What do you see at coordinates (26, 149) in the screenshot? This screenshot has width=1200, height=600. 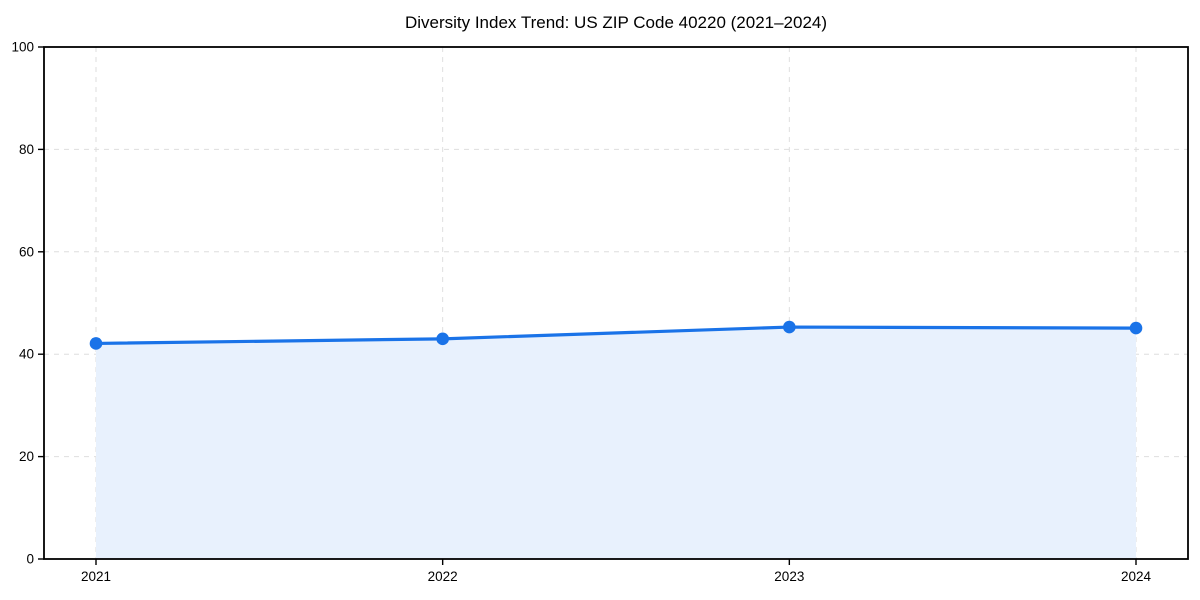 I see `y-axis-tick-label: 80` at bounding box center [26, 149].